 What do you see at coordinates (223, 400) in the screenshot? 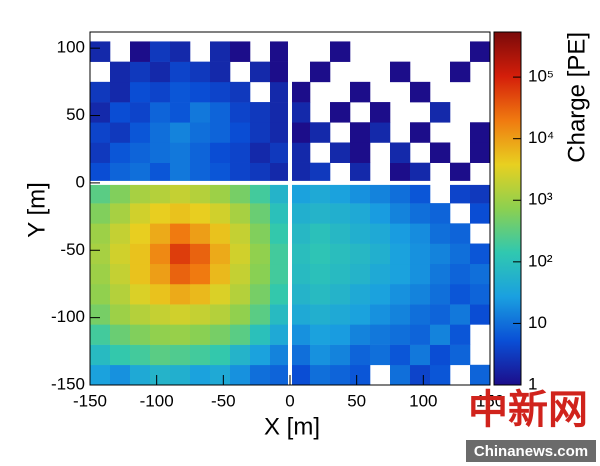
I see `x-tick-label: -50` at bounding box center [223, 400].